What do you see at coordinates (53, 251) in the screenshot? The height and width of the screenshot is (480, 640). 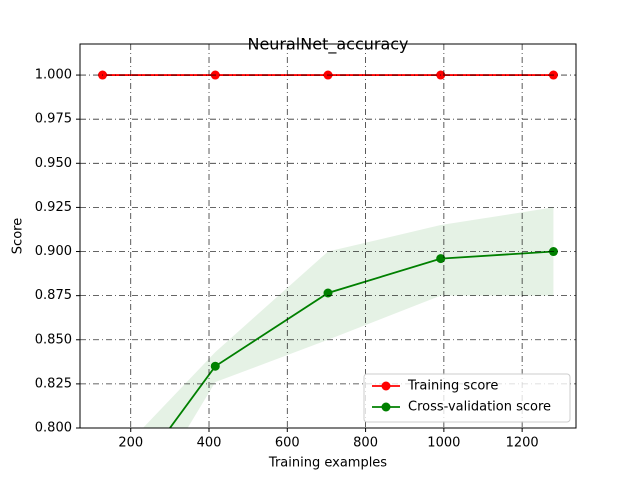 I see `y-tick-label: 0.900` at bounding box center [53, 251].